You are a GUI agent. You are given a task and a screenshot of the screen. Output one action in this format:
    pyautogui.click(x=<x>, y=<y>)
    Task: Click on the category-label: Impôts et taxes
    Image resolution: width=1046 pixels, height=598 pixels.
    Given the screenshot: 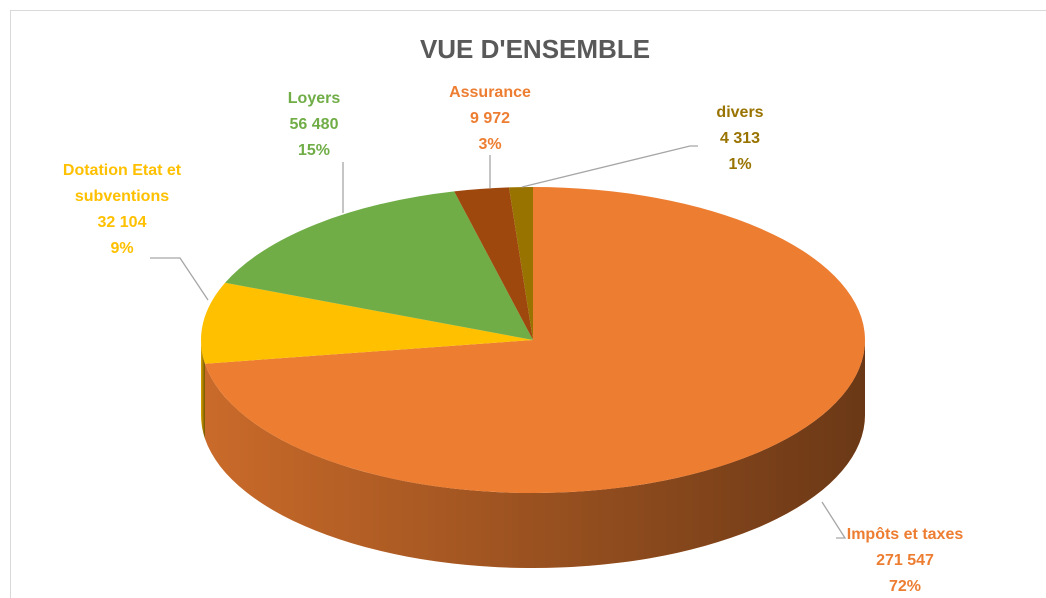 What is the action you would take?
    pyautogui.click(x=905, y=534)
    